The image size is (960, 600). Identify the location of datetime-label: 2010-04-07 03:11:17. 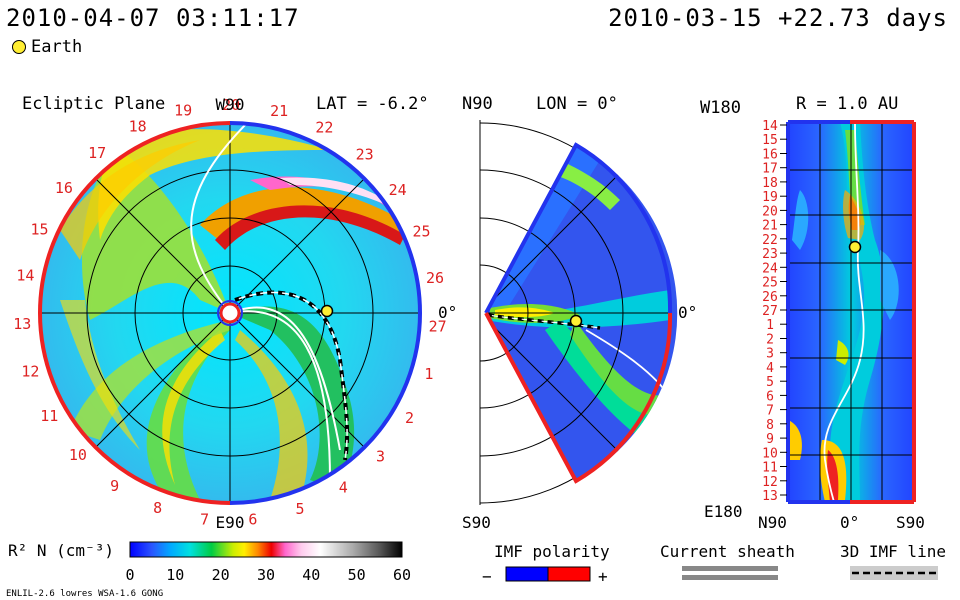
(153, 18).